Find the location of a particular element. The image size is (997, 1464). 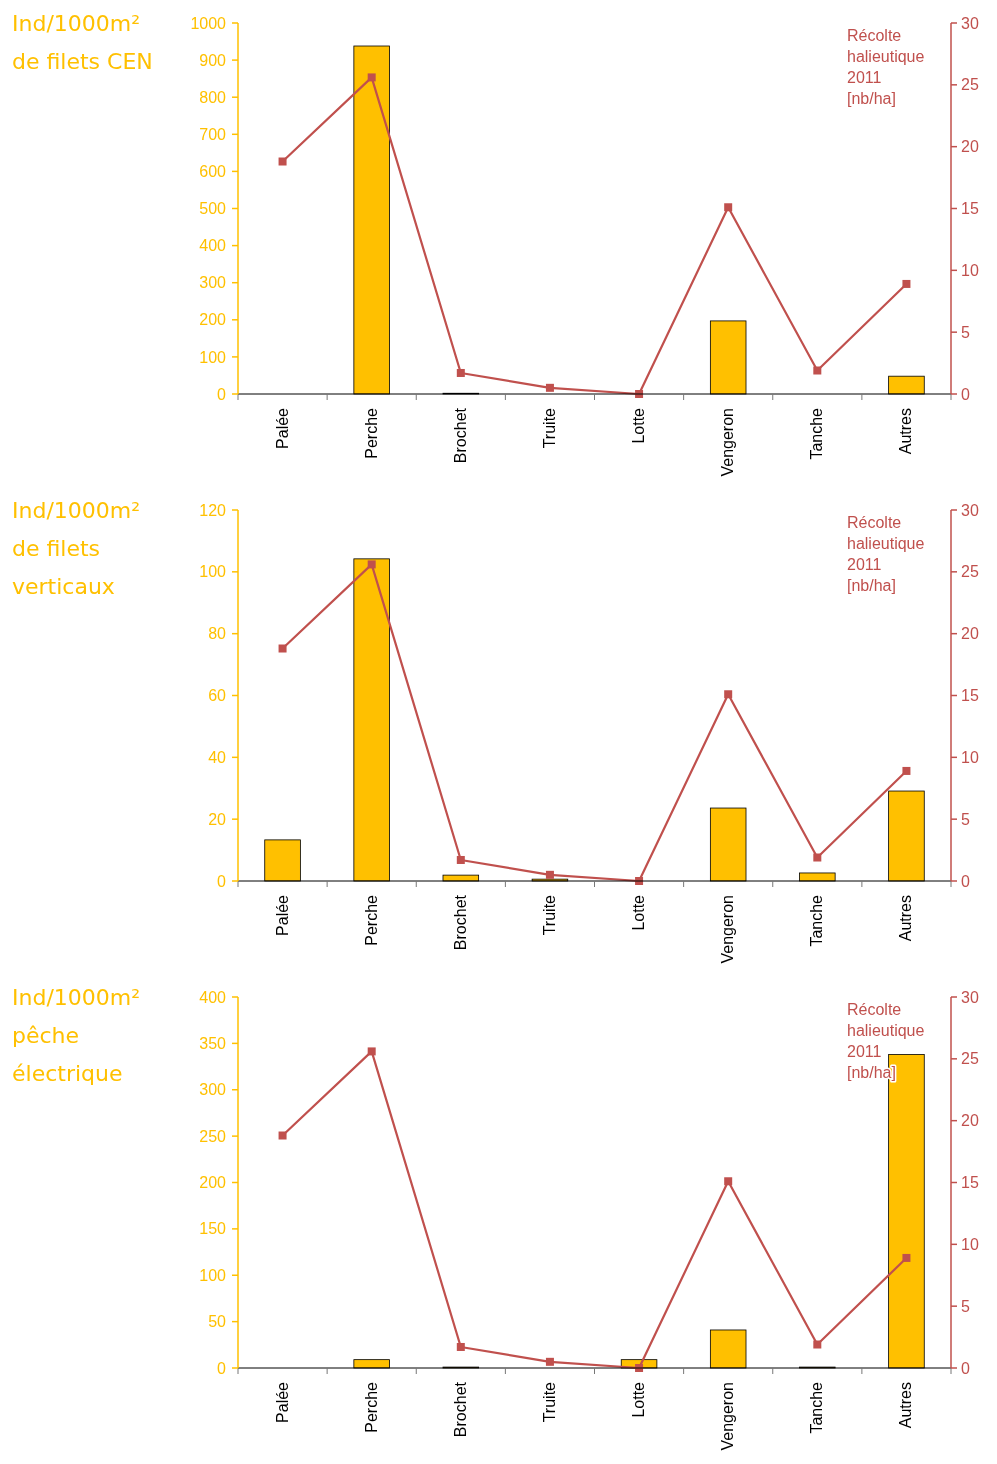

y-tick-label: 250 is located at coordinates (213, 1136).